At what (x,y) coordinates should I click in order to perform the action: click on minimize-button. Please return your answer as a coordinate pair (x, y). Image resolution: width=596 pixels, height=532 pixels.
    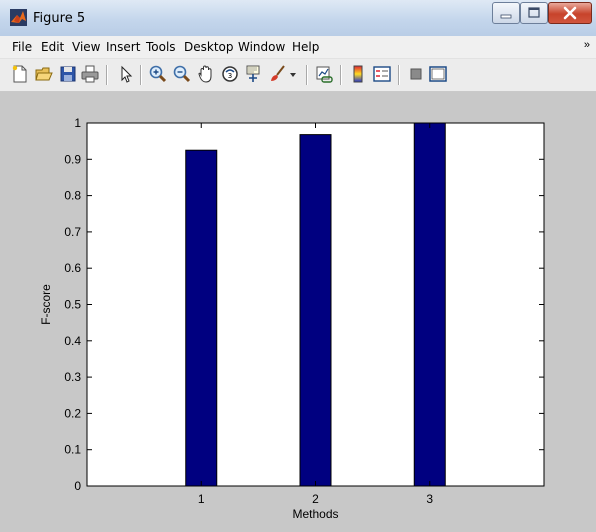
    Looking at the image, I should click on (506, 13).